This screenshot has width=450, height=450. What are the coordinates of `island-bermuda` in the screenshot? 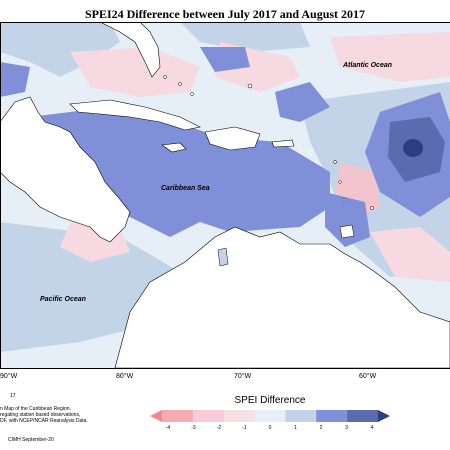 It's located at (250, 86).